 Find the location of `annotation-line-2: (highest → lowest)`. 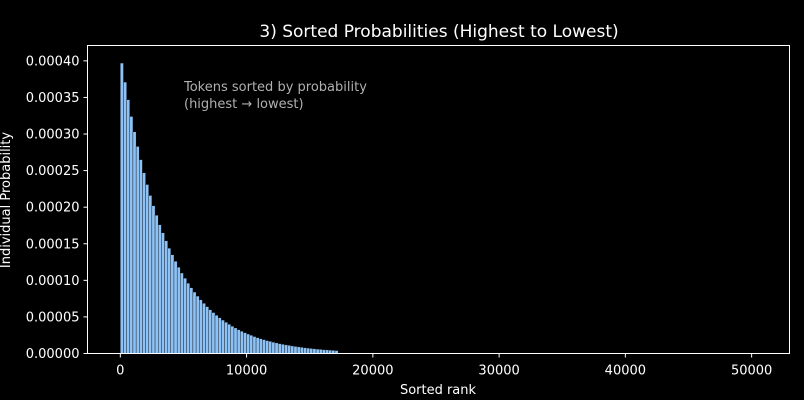

annotation-line-2: (highest → lowest) is located at coordinates (244, 104).